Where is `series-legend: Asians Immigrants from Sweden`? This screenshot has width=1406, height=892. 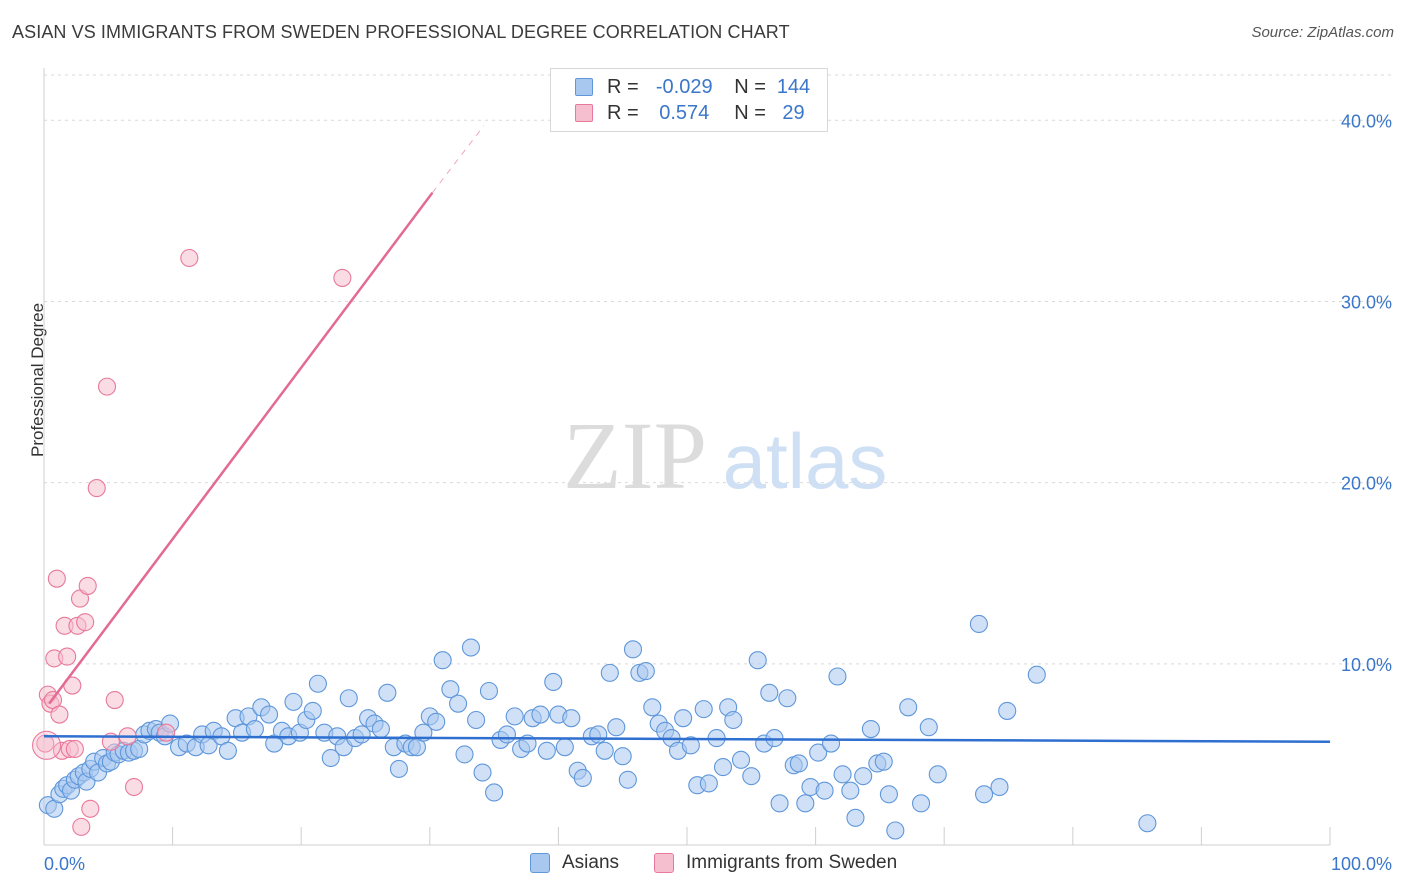
series-legend: Asians Immigrants from Sweden is located at coordinates (703, 865).